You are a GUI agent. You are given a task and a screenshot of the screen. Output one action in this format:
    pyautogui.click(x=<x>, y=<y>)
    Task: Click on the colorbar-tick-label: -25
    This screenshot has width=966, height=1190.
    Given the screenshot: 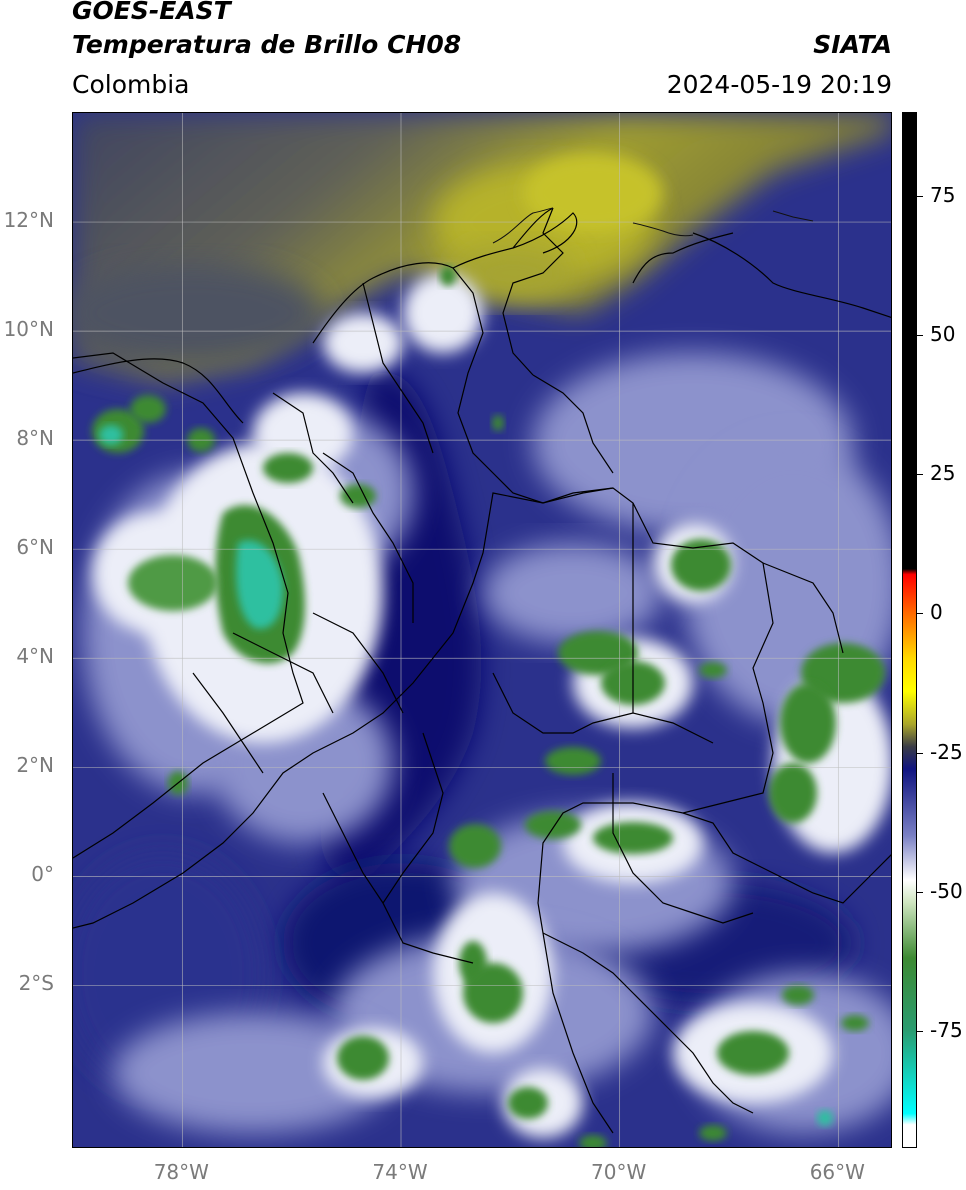 What is the action you would take?
    pyautogui.click(x=946, y=751)
    